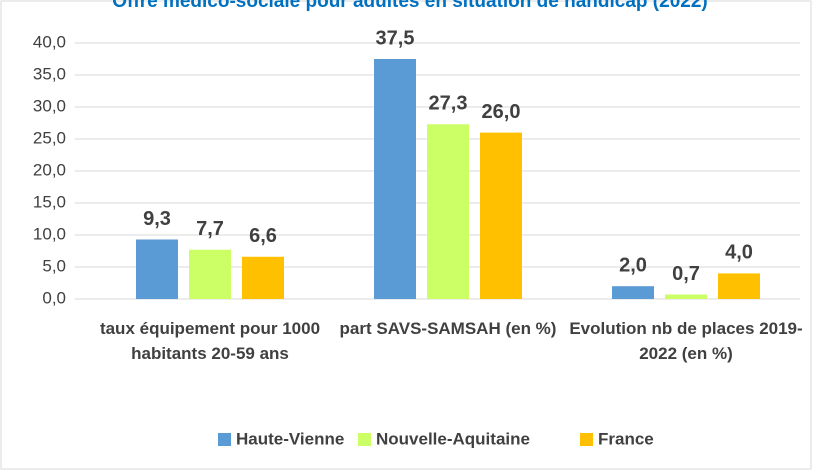 The width and height of the screenshot is (820, 472). What do you see at coordinates (49, 73) in the screenshot?
I see `y-tick-label: 35,0` at bounding box center [49, 73].